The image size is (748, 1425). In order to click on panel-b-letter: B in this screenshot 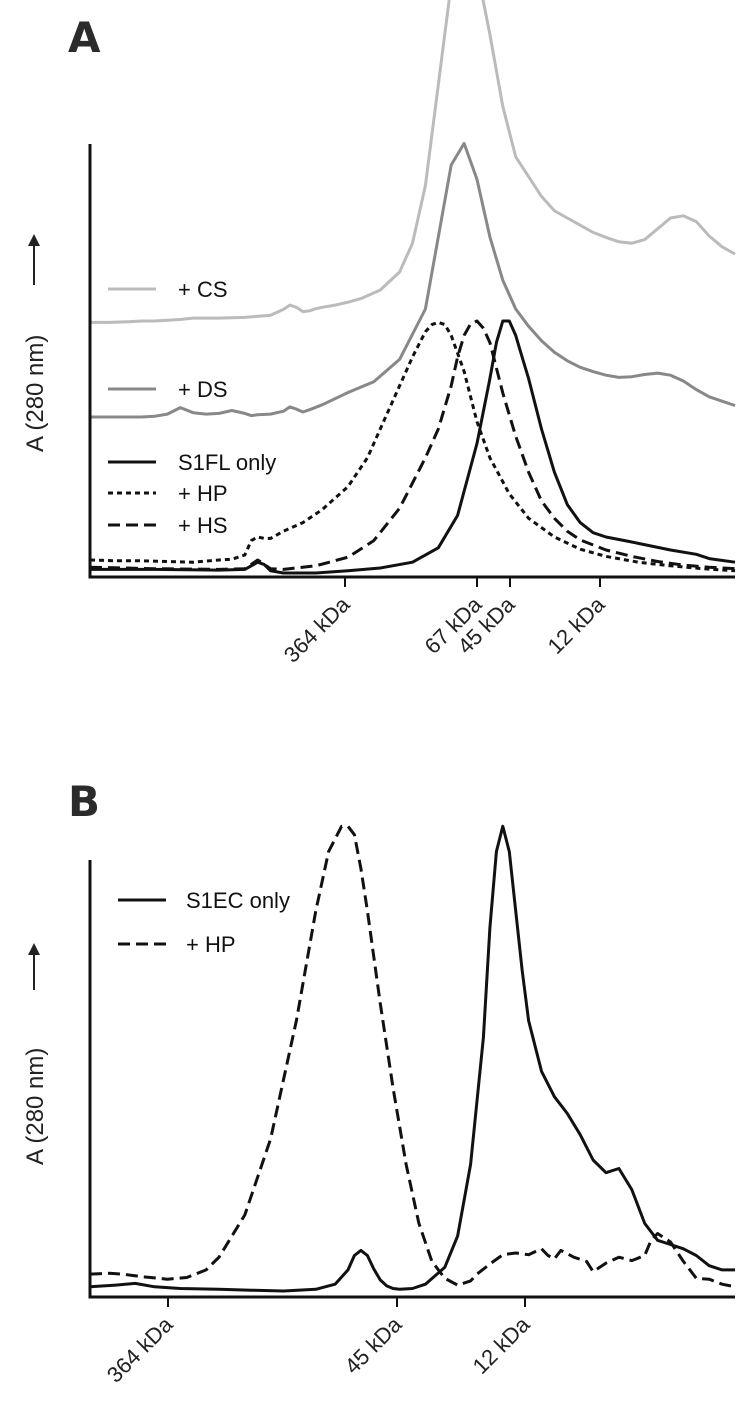, I will do `click(84, 801)`.